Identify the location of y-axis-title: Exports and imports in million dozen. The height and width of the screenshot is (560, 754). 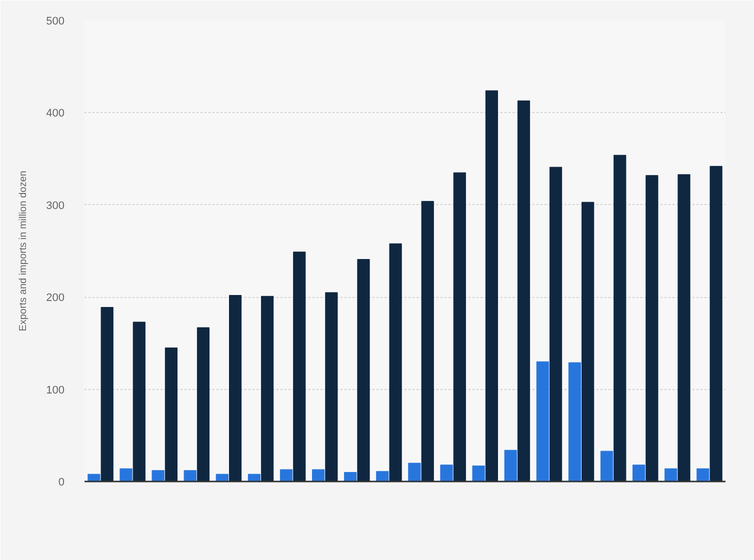
(24, 251).